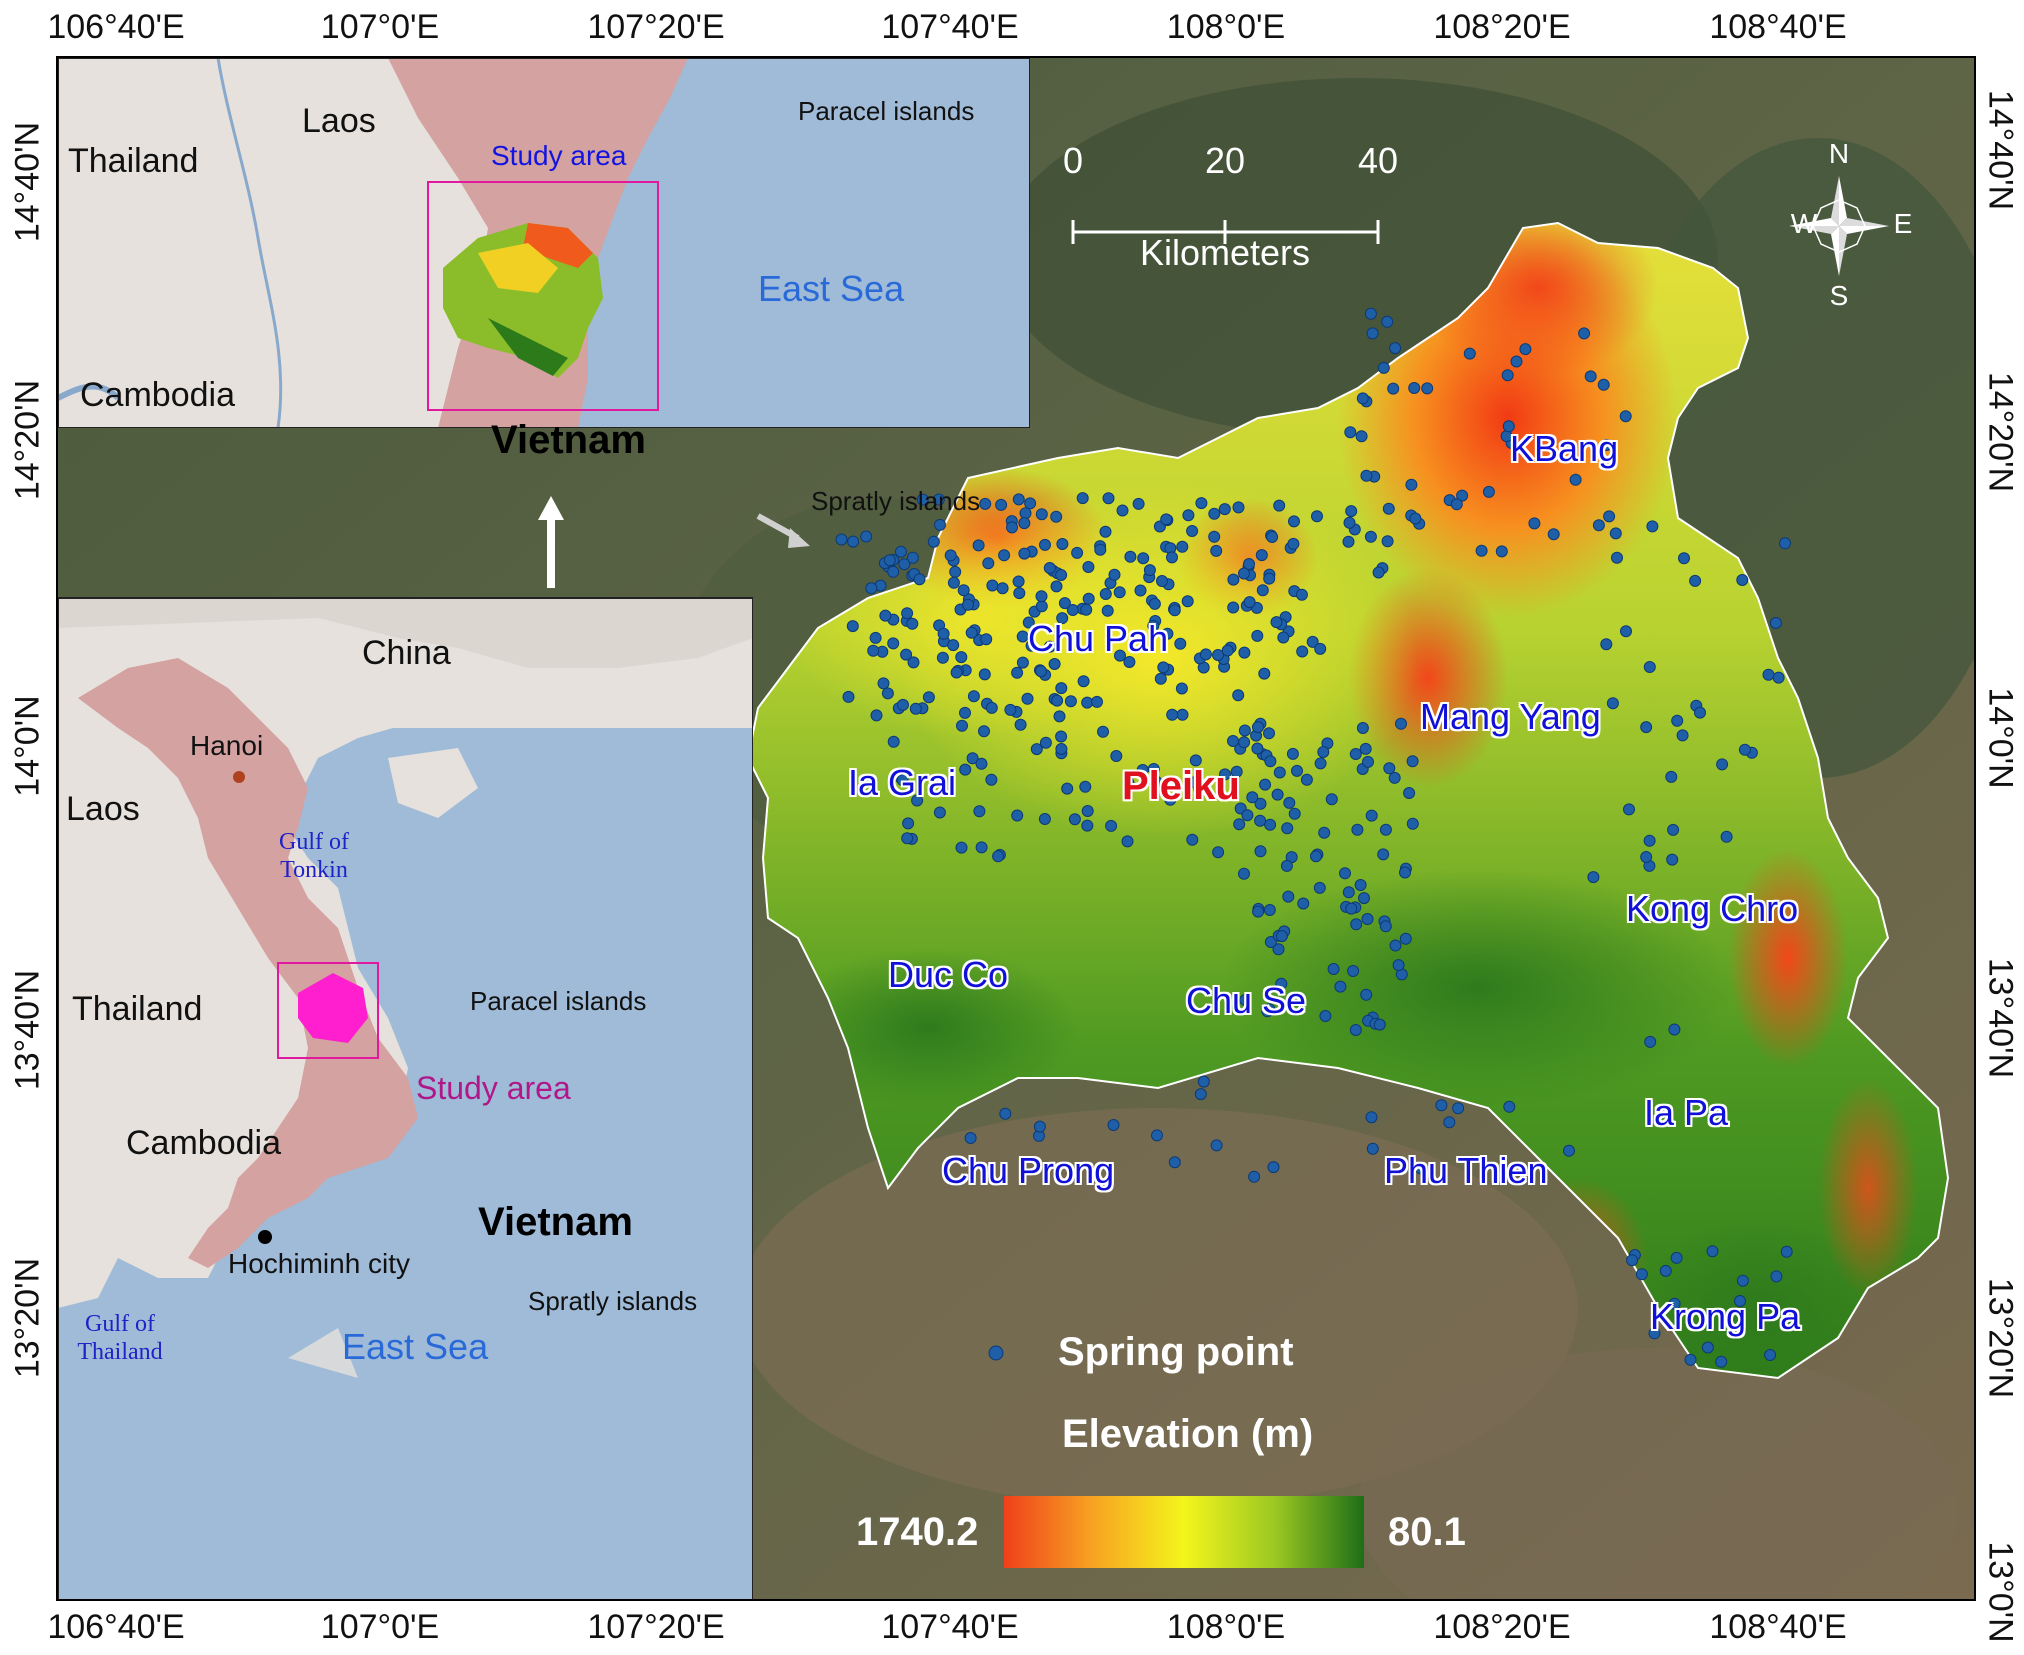 The width and height of the screenshot is (2024, 1655). I want to click on right-lat-tick: 13°20'N, so click(2000, 1338).